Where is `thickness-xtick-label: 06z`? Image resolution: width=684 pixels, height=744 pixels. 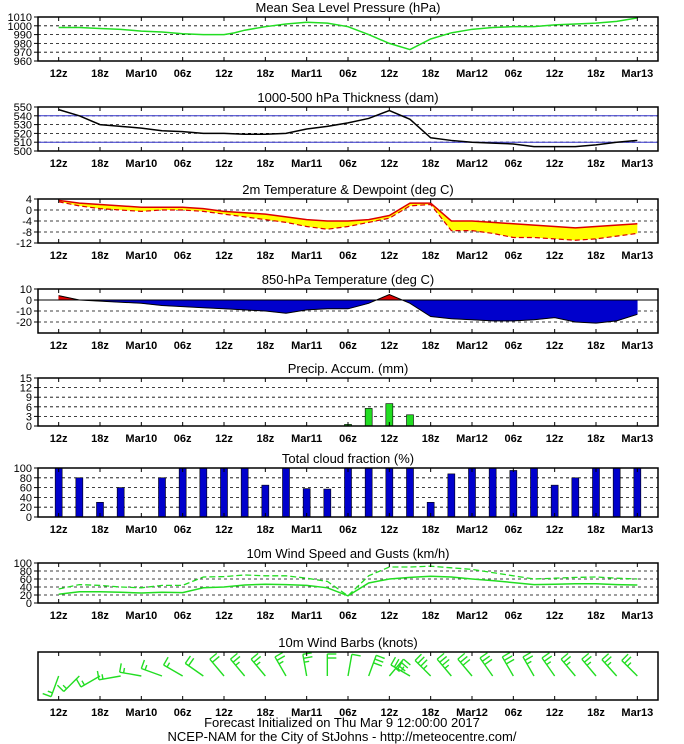
thickness-xtick-label: 06z is located at coordinates (183, 164).